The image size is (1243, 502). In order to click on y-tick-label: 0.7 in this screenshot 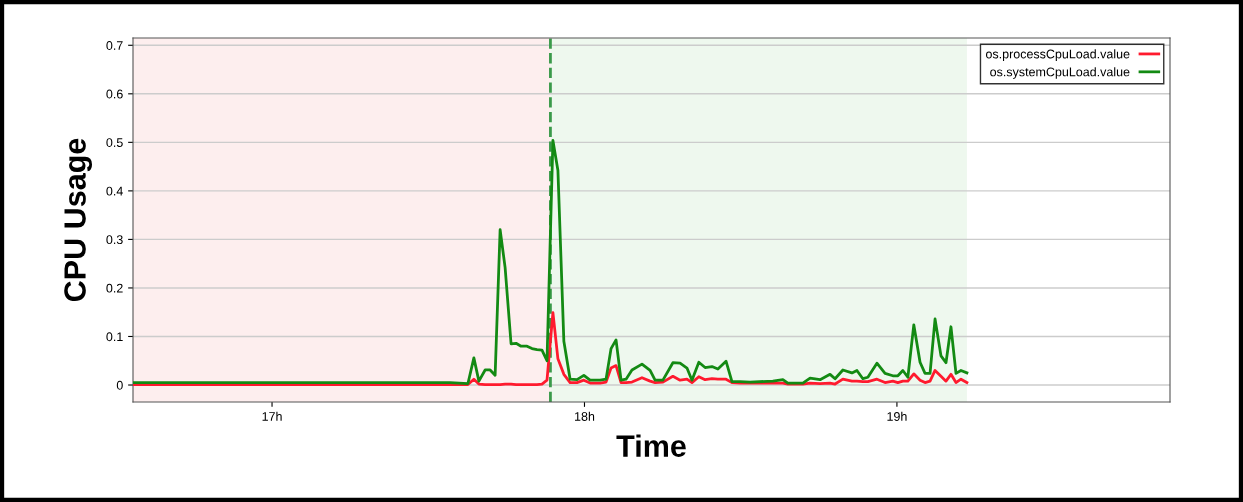, I will do `click(114, 45)`.